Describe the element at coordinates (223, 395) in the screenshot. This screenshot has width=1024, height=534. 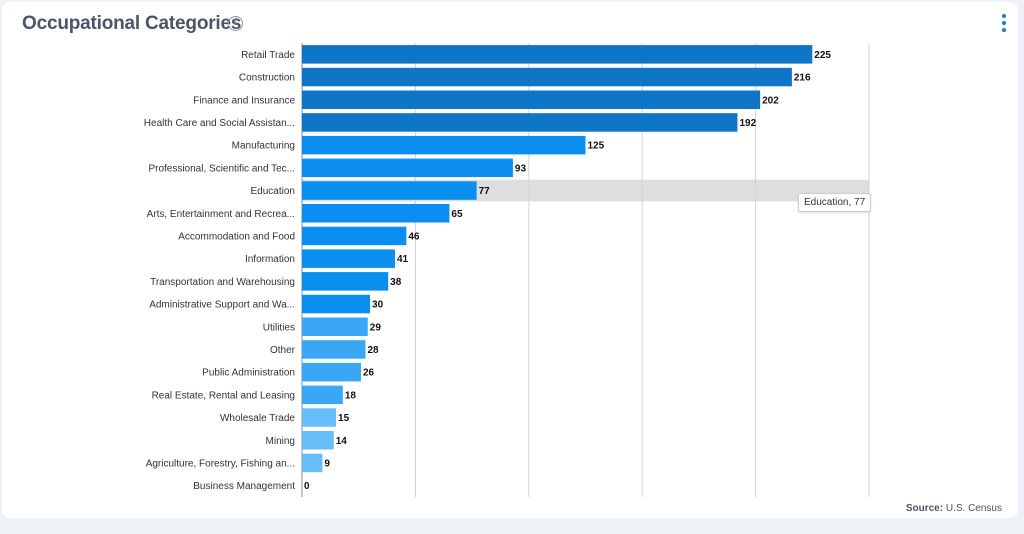
I see `category-label: Real Estate, Rental and Leasing` at that location.